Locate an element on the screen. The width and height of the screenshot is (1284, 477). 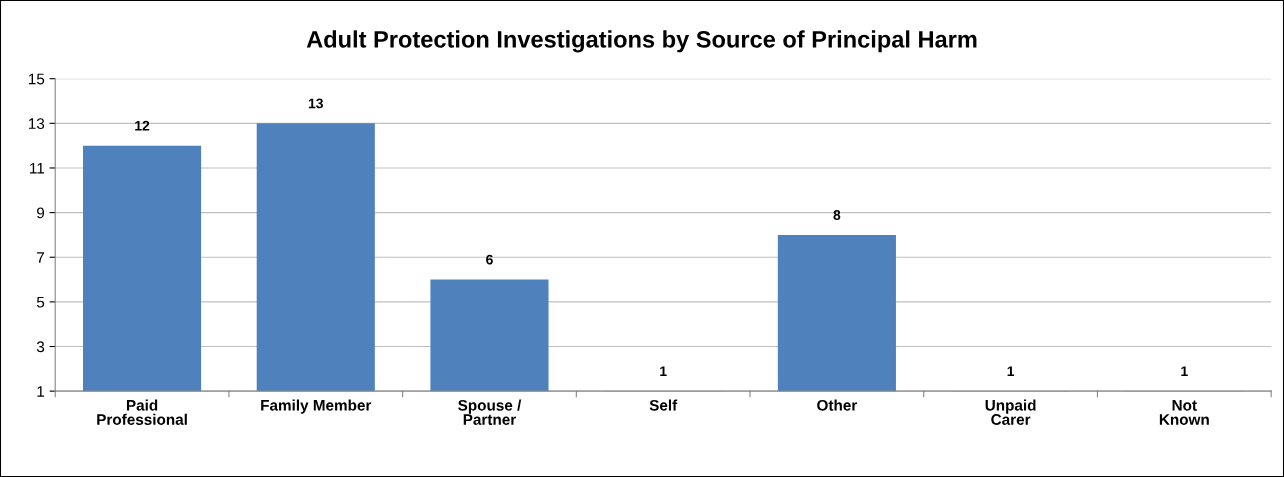
x-tick-label: Family Member is located at coordinates (316, 406).